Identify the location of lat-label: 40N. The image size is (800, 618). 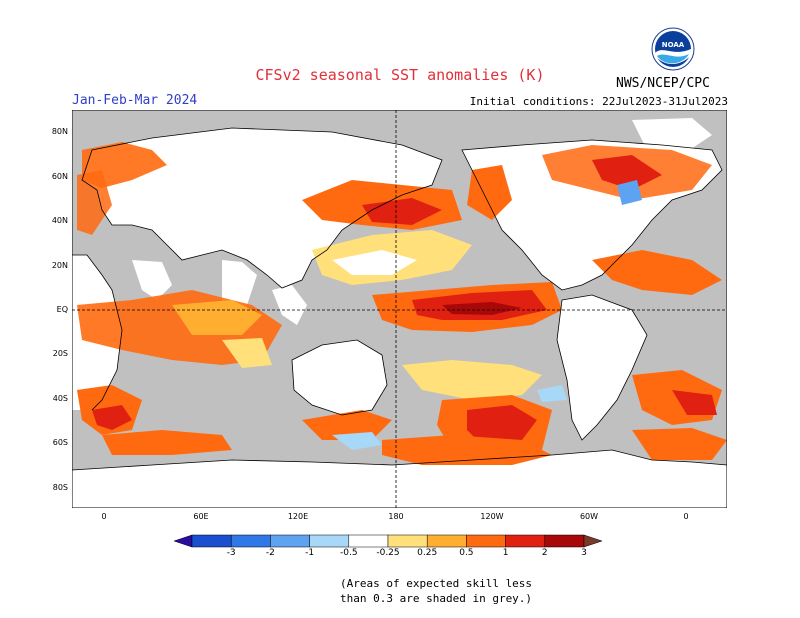
(59, 220).